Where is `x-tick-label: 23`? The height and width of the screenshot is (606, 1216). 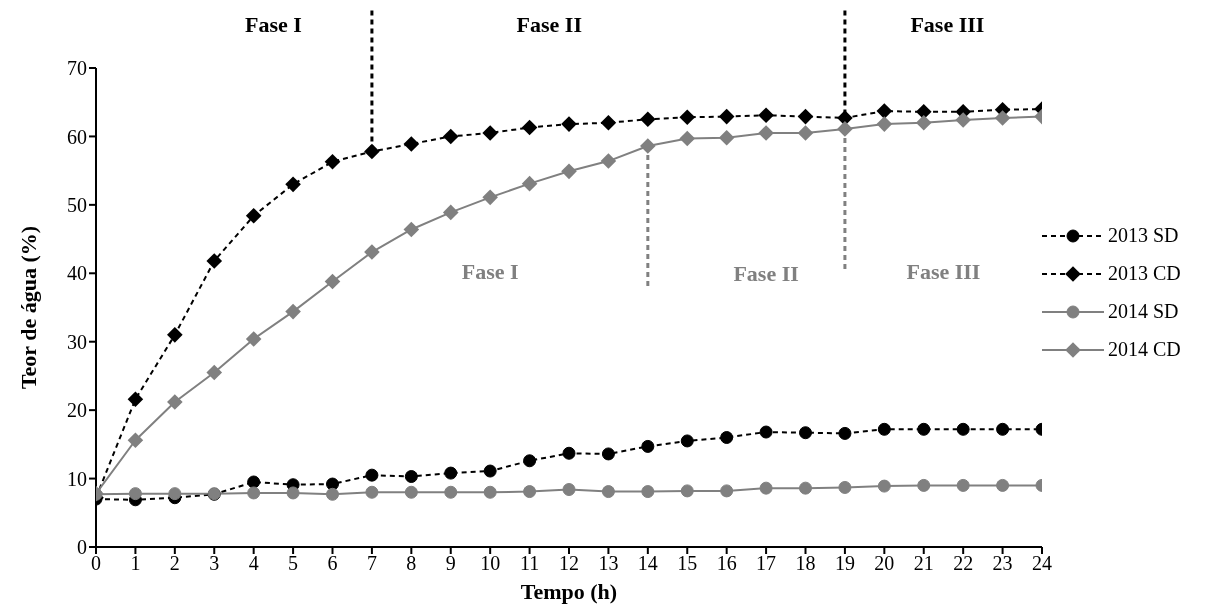
x-tick-label: 23 is located at coordinates (1002, 563).